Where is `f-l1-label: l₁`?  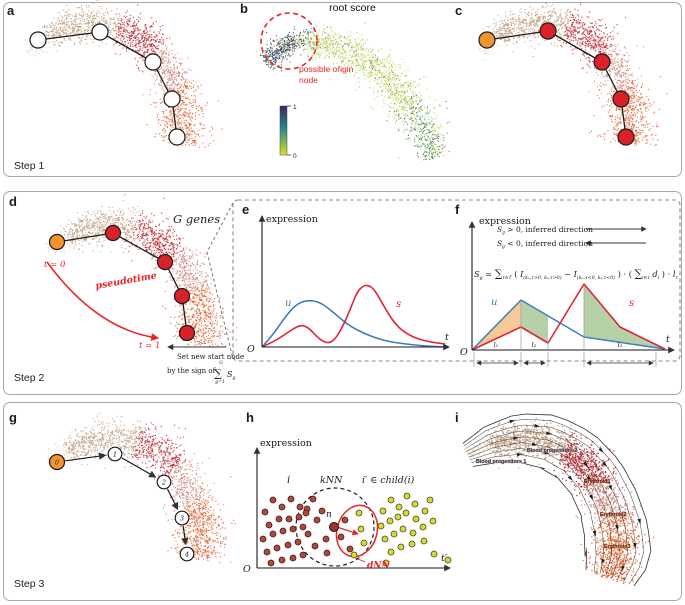
f-l1-label: l₁ is located at coordinates (496, 345).